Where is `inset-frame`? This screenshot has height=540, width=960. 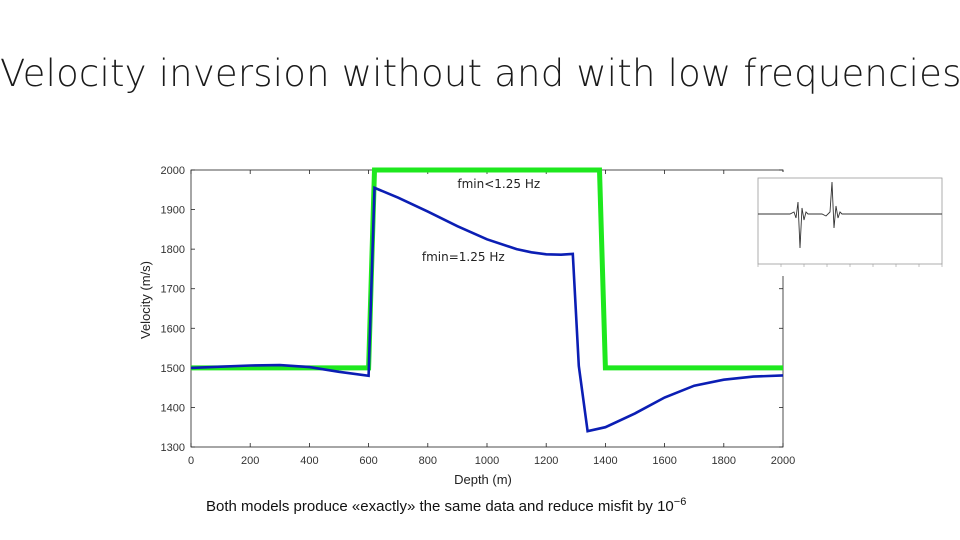 inset-frame is located at coordinates (850, 221).